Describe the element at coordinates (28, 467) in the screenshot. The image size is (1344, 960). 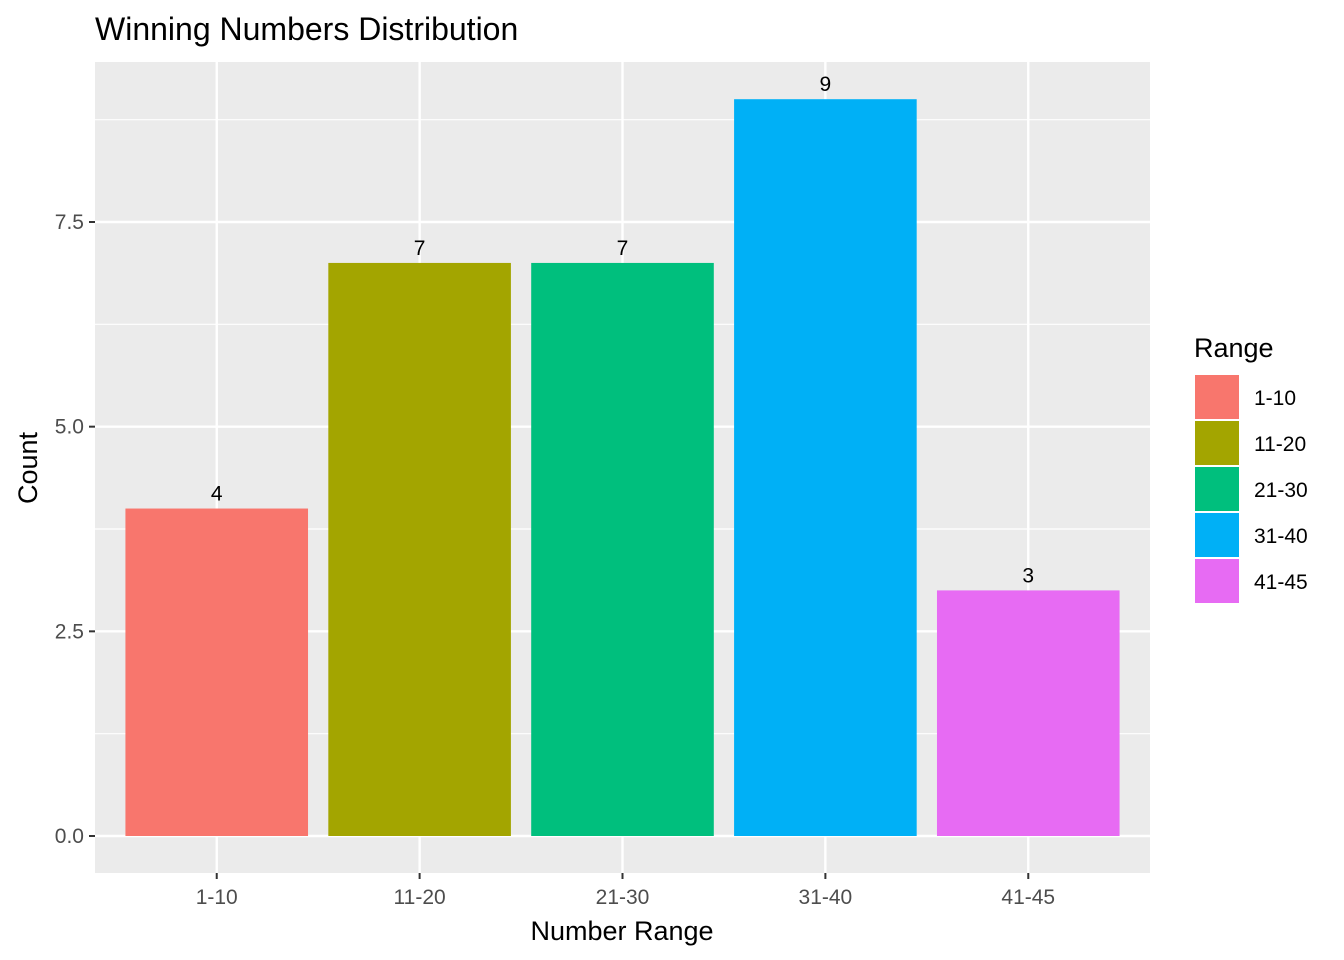
I see `y-axis-title: Count` at that location.